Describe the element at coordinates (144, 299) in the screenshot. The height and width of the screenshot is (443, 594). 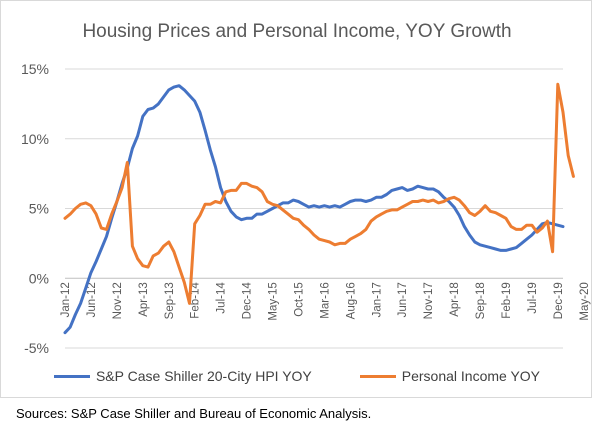
I see `x-tick-label: Apr-13` at that location.